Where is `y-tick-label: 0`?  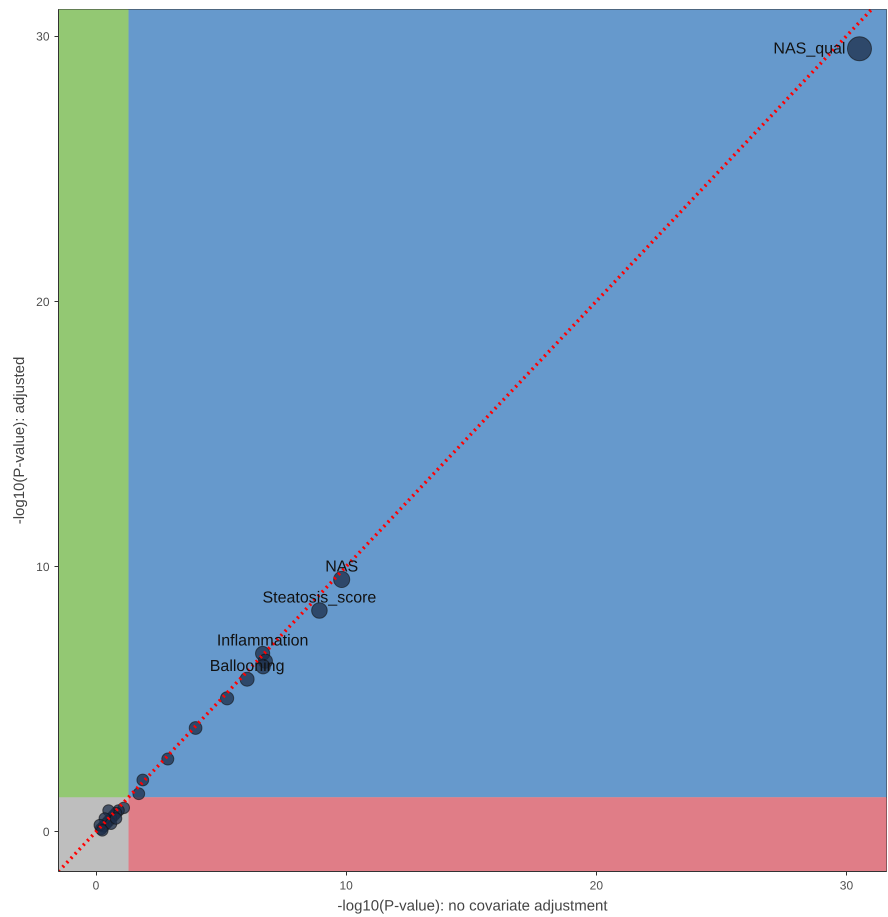
y-tick-label: 0 is located at coordinates (46, 832).